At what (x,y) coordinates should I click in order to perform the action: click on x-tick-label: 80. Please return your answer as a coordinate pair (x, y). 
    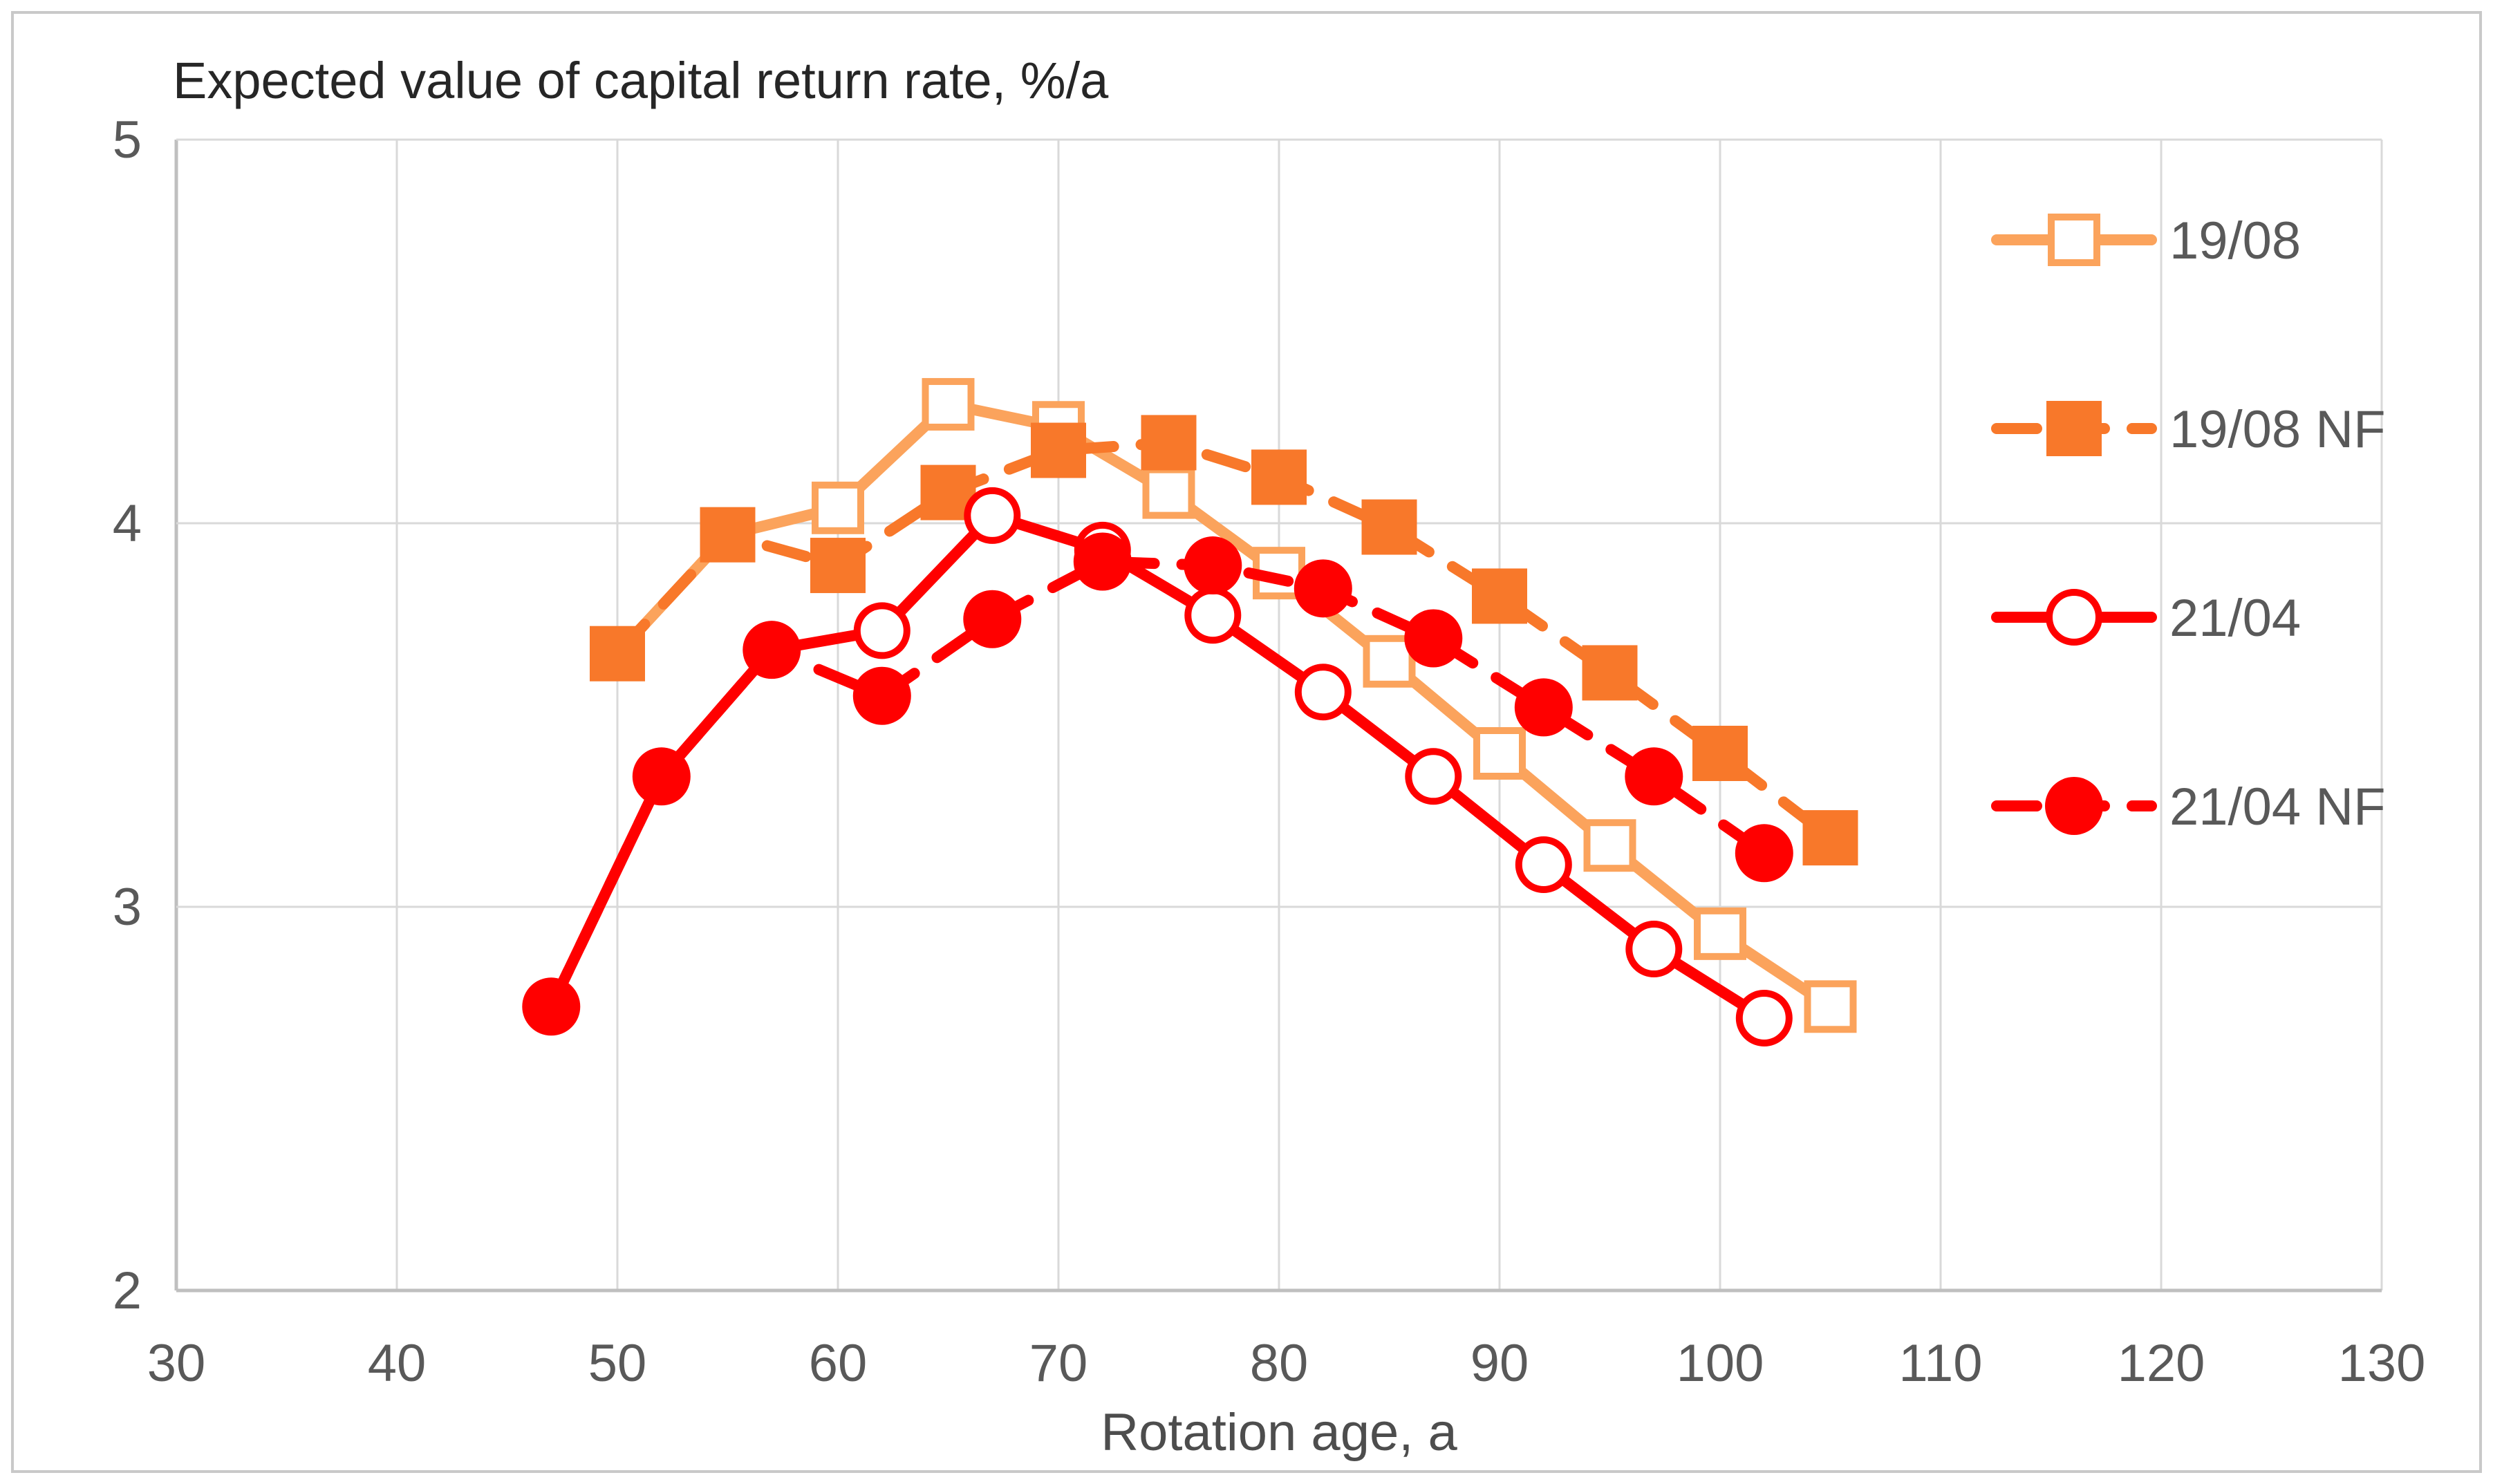
    Looking at the image, I should click on (1279, 1363).